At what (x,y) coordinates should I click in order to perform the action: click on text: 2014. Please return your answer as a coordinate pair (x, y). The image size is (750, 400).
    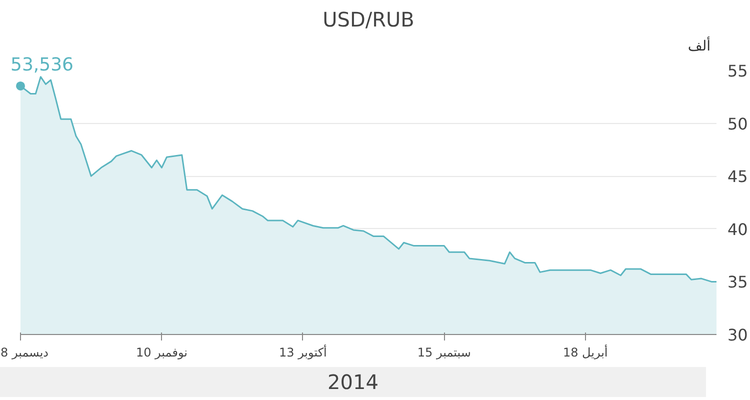
    Looking at the image, I should click on (353, 382).